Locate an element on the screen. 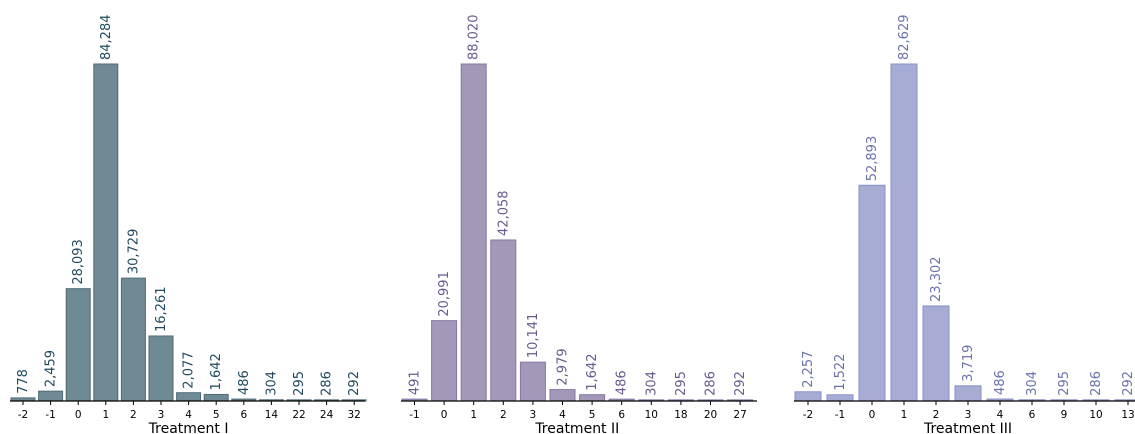 This screenshot has height=434, width=1135. data-label: 88,020 is located at coordinates (474, 38).